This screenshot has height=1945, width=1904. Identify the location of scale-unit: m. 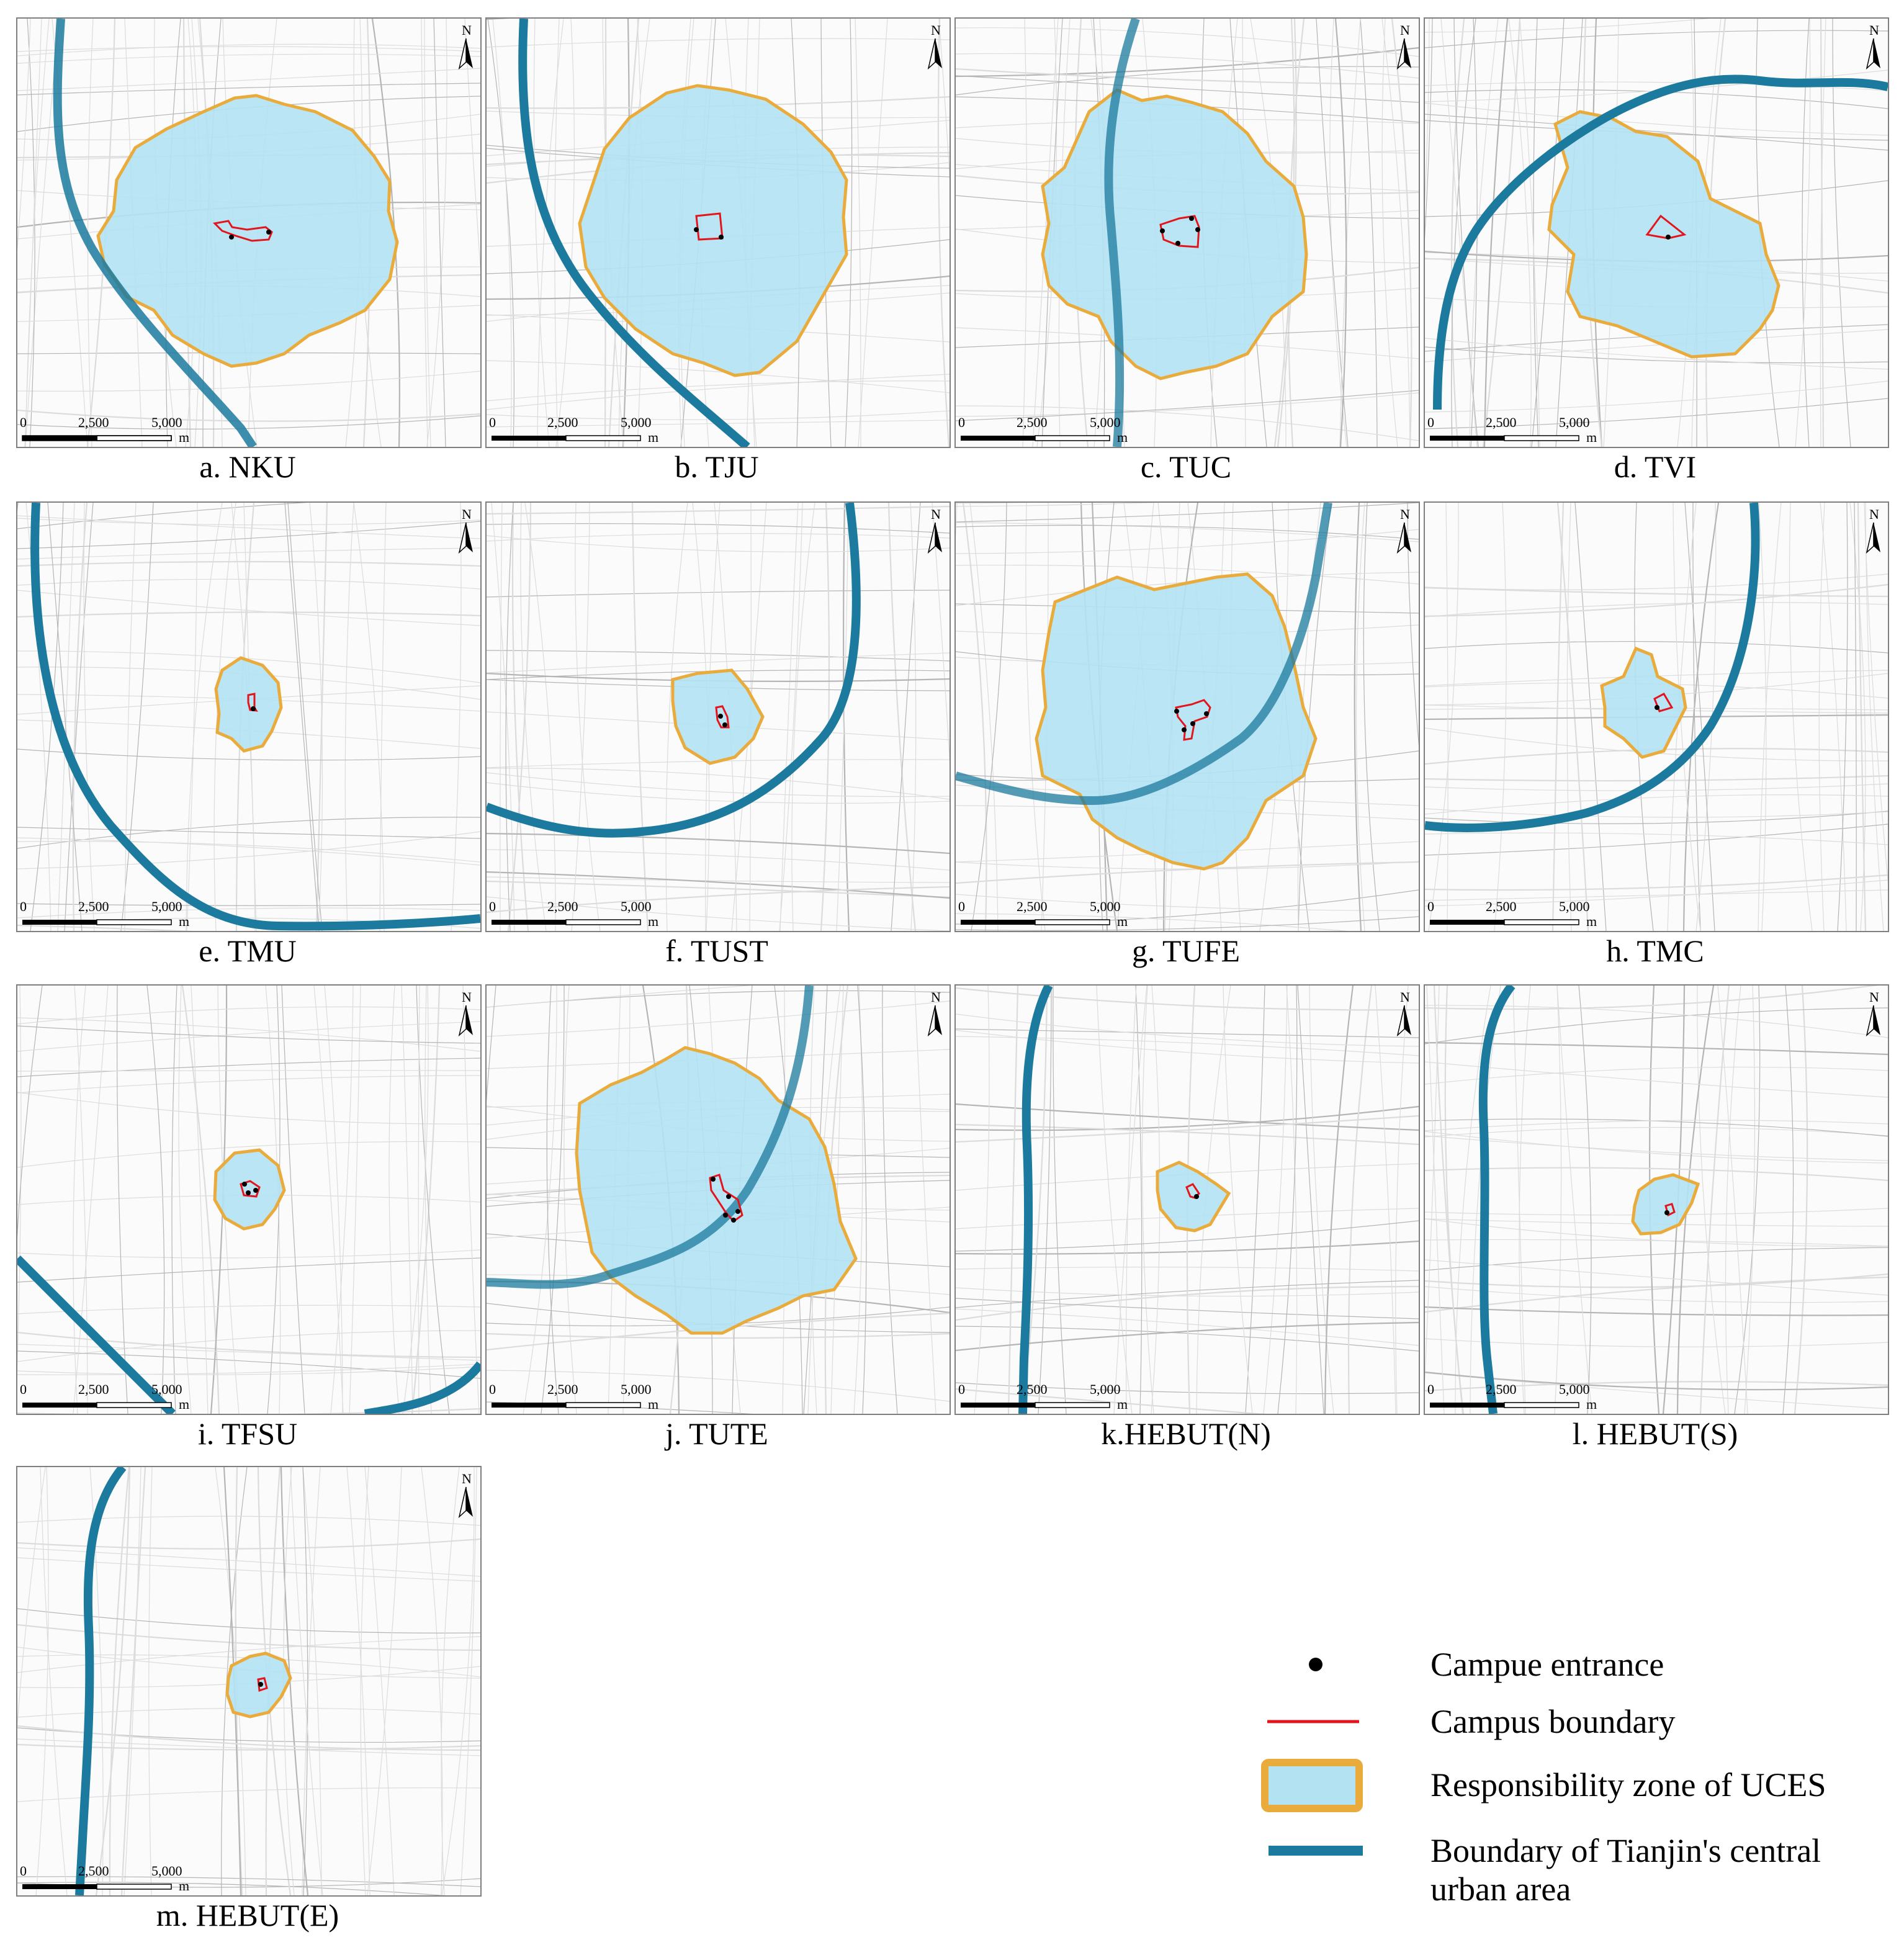
(653, 437).